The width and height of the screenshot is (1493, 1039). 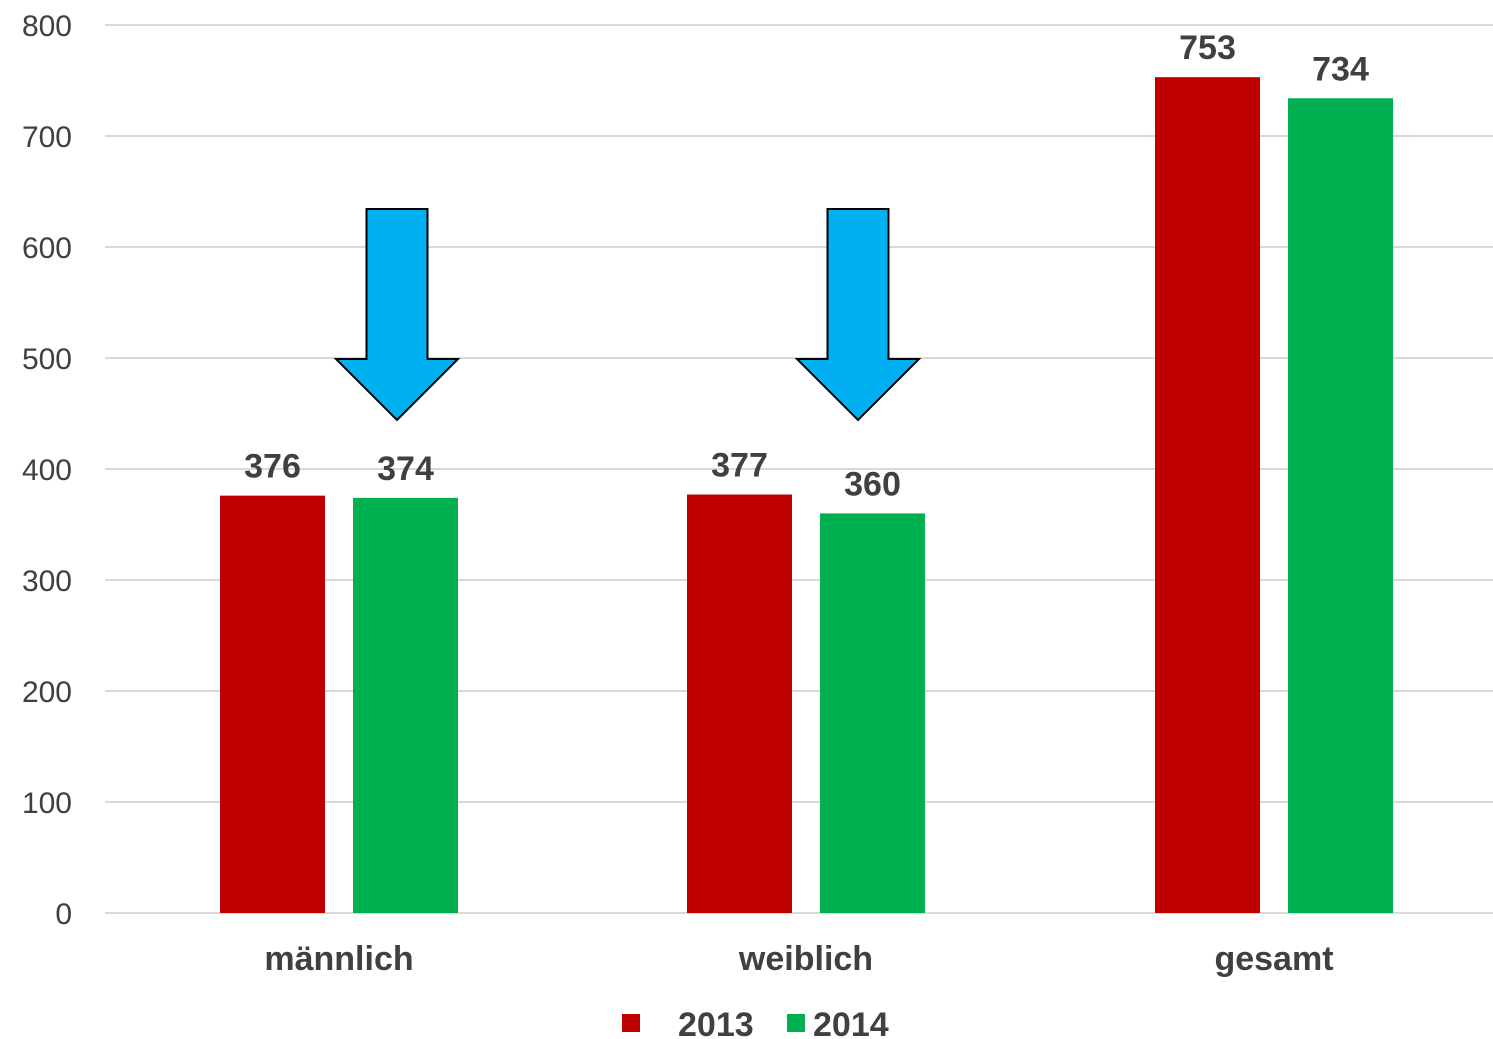 What do you see at coordinates (739, 703) in the screenshot?
I see `bar-2013-weiblich` at bounding box center [739, 703].